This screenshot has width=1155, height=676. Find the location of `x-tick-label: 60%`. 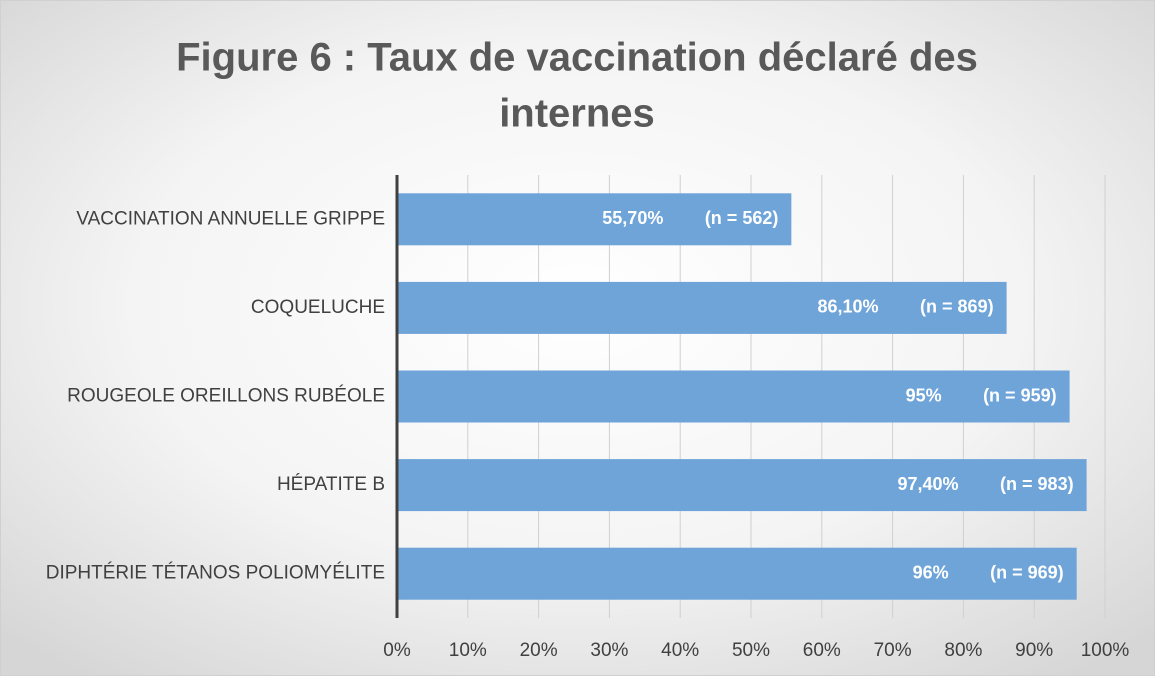

x-tick-label: 60% is located at coordinates (822, 650).